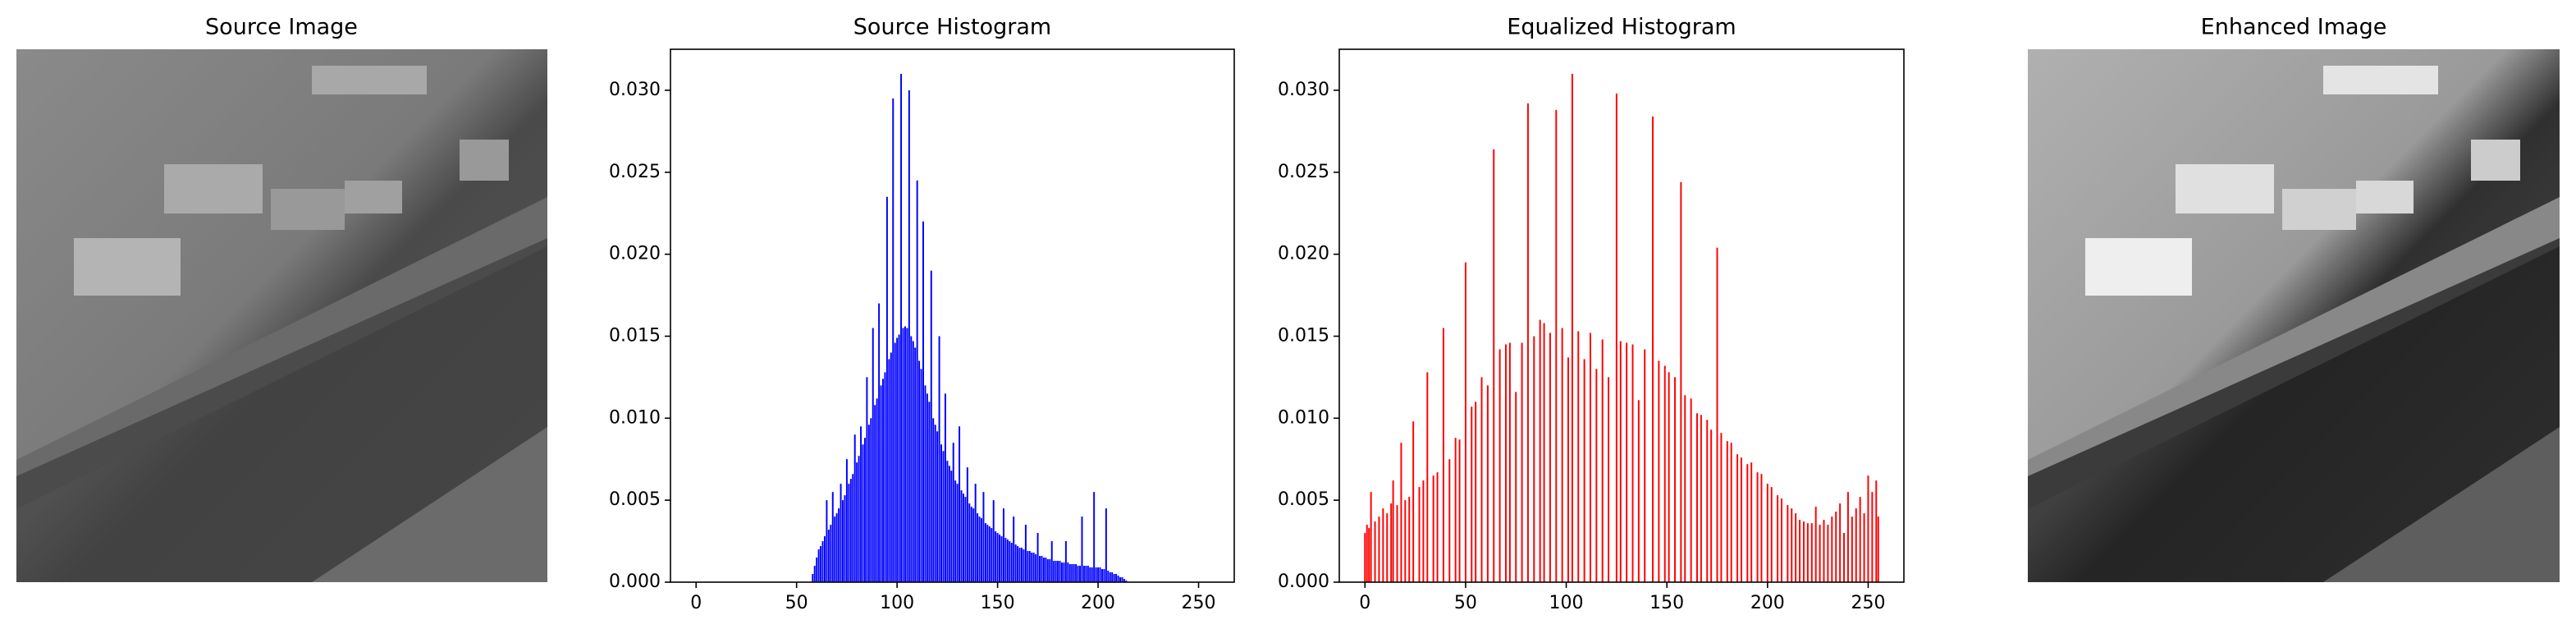  What do you see at coordinates (1303, 500) in the screenshot?
I see `y-tick-label: 0.005` at bounding box center [1303, 500].